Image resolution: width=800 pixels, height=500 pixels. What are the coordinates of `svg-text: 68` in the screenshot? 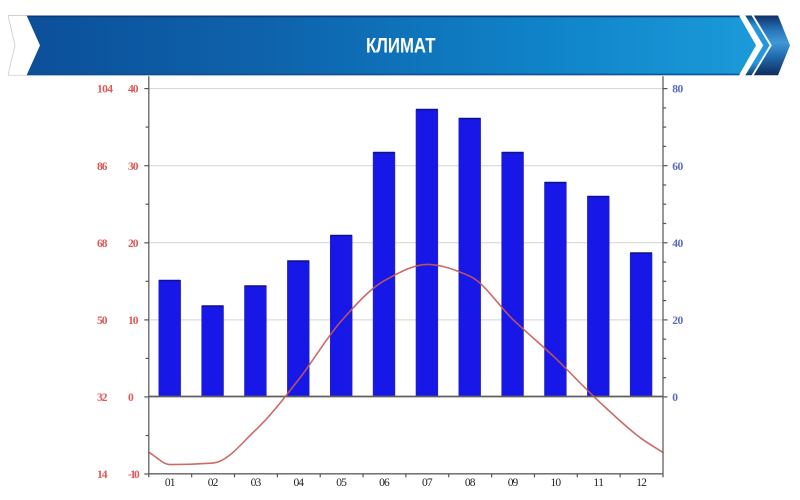 It's located at (102, 244).